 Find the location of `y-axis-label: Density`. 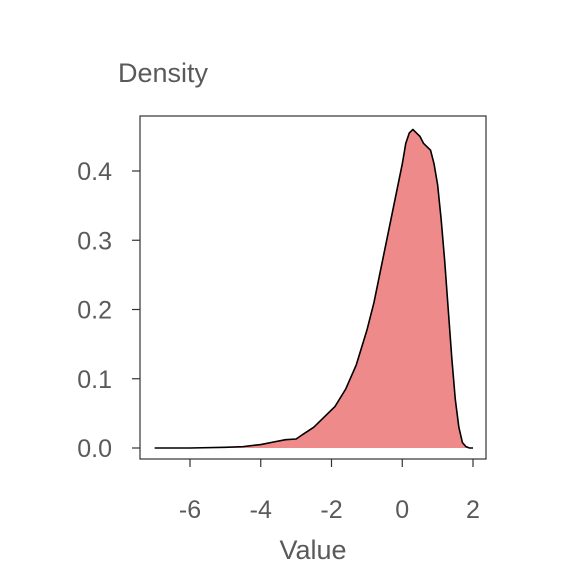

y-axis-label: Density is located at coordinates (163, 73).